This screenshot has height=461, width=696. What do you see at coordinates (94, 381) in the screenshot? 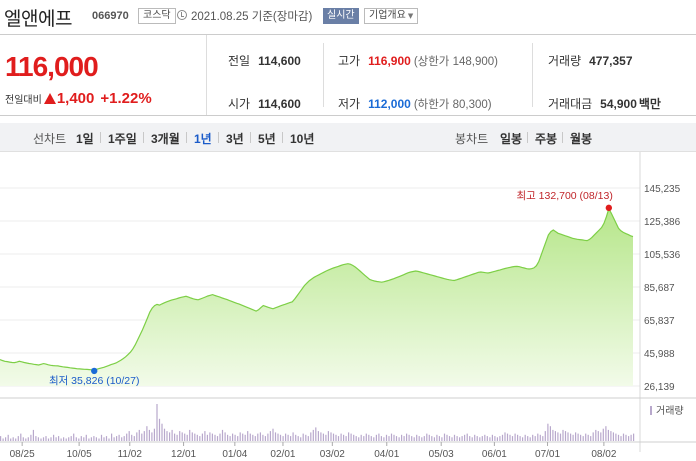
I see `low-annotation: 최저 35,826 (10/27)` at bounding box center [94, 381].